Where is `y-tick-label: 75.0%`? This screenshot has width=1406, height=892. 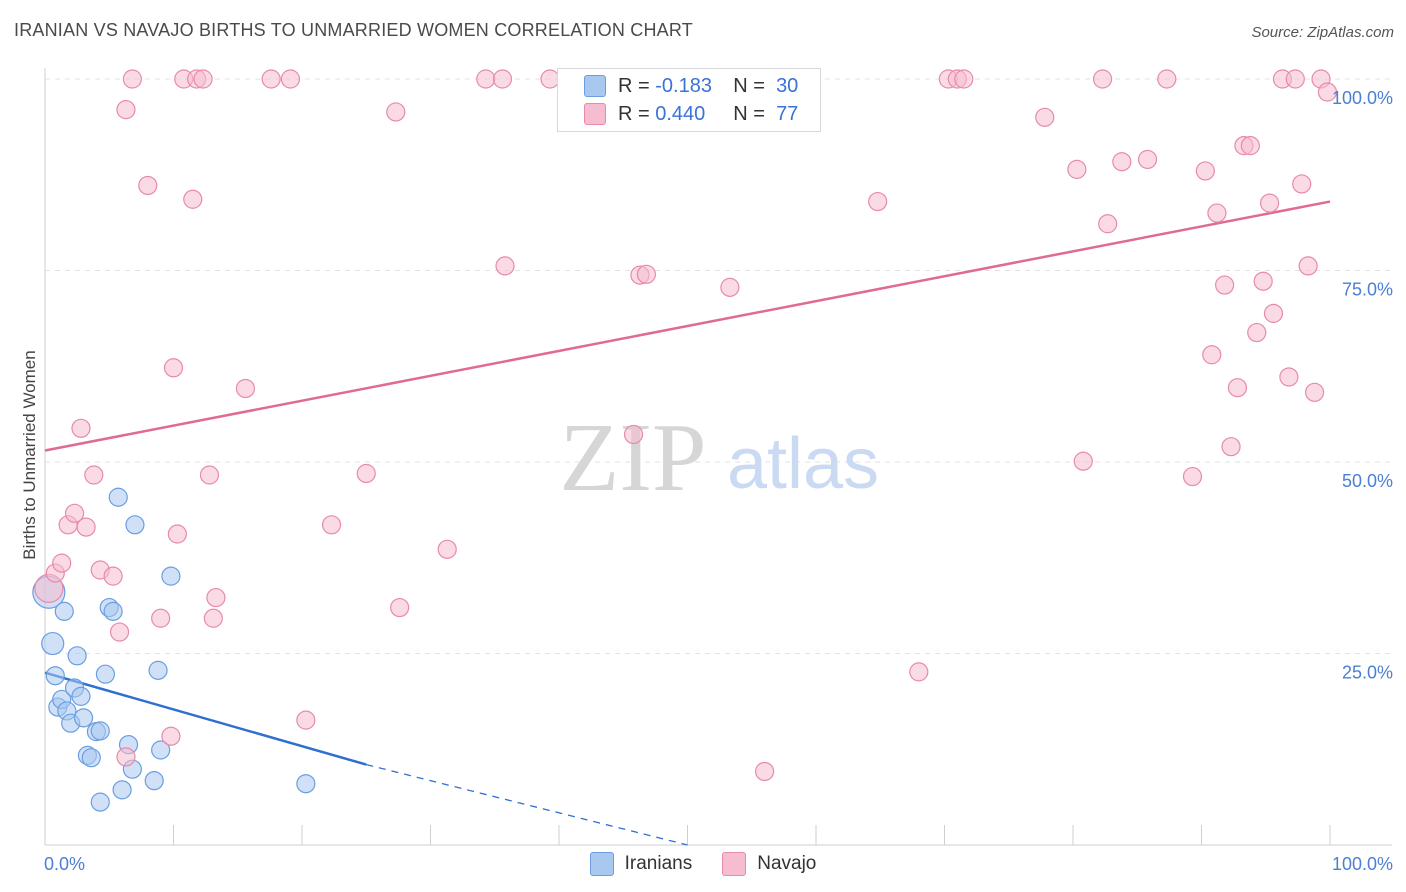 y-tick-label: 75.0% is located at coordinates (1367, 290).